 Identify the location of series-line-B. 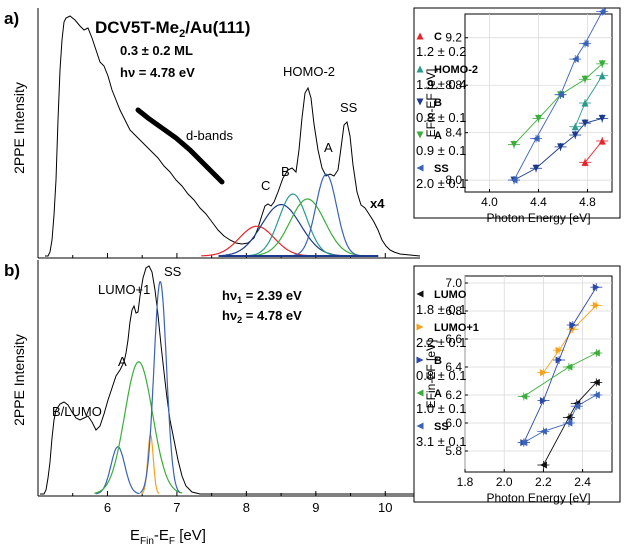
(558, 149).